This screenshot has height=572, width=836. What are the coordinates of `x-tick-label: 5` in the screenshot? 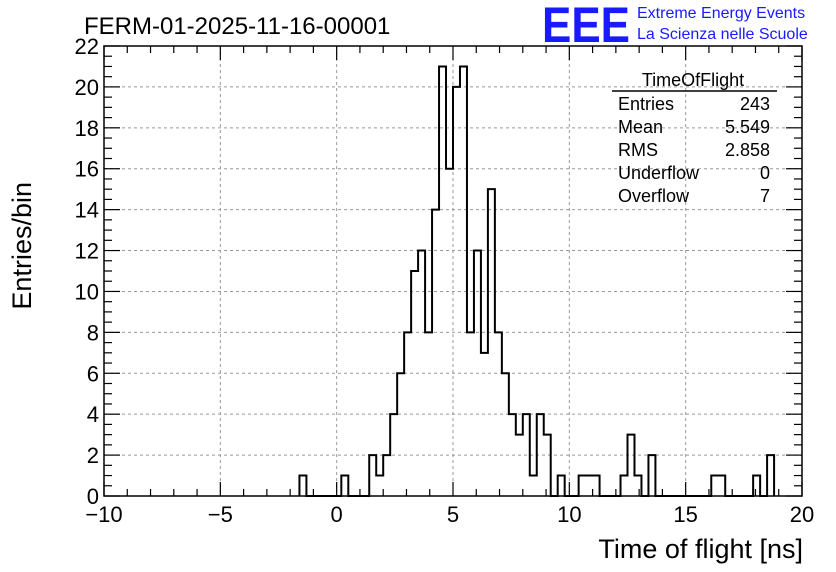 It's located at (453, 514).